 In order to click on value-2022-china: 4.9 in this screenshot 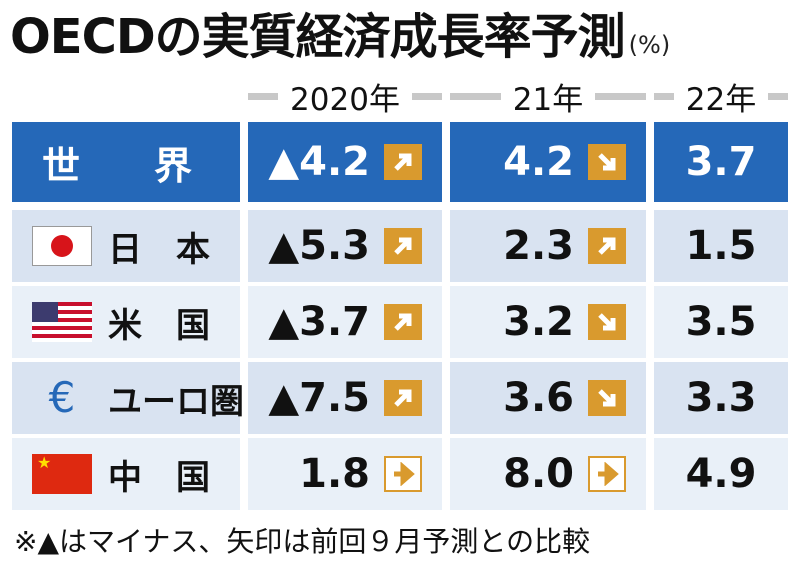, I will do `click(721, 474)`.